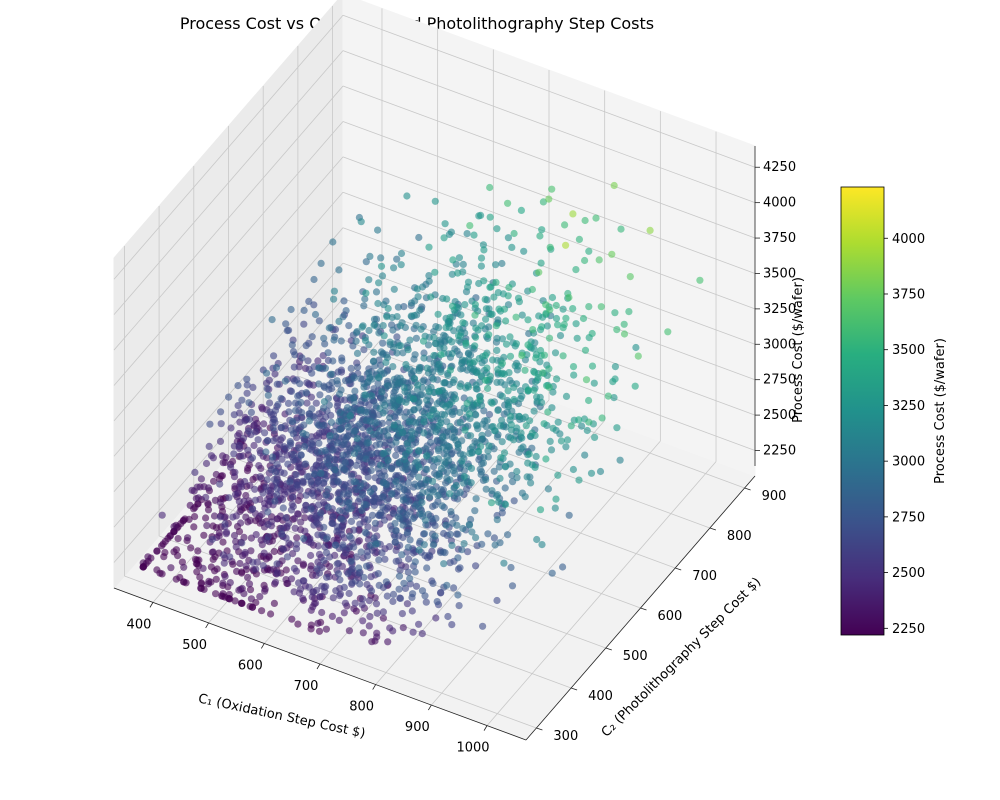 The height and width of the screenshot is (800, 1000). I want to click on z-axis-label: Process Cost ($/wafer), so click(798, 350).